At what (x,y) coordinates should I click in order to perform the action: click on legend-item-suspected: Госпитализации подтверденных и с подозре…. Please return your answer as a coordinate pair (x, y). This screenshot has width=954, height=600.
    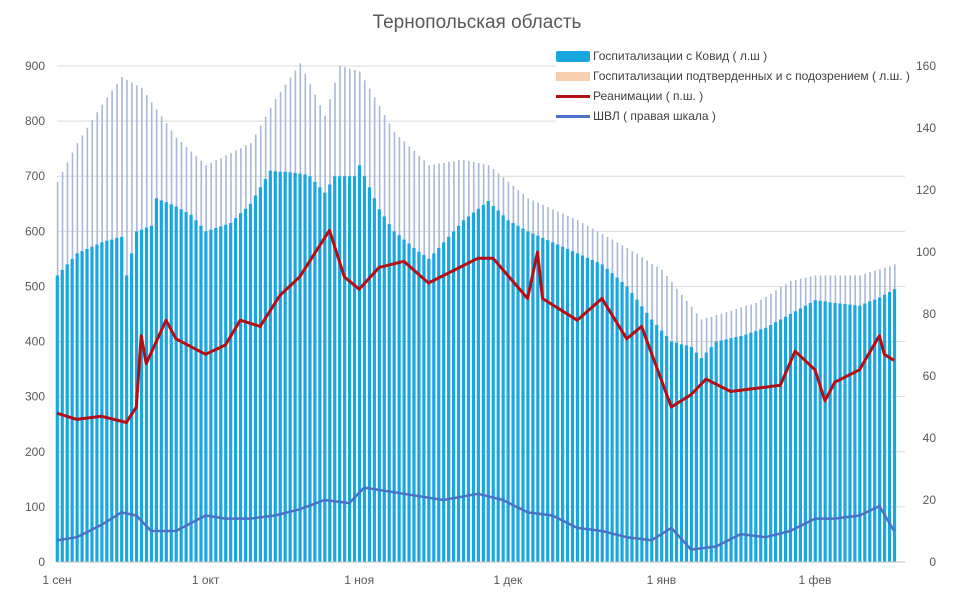
    Looking at the image, I should click on (733, 76).